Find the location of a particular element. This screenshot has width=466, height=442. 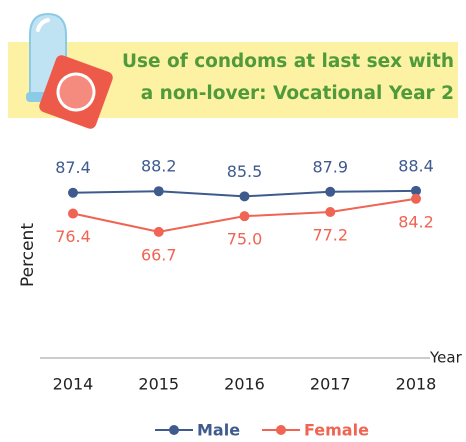

x-tick-label: 2014 is located at coordinates (73, 384).